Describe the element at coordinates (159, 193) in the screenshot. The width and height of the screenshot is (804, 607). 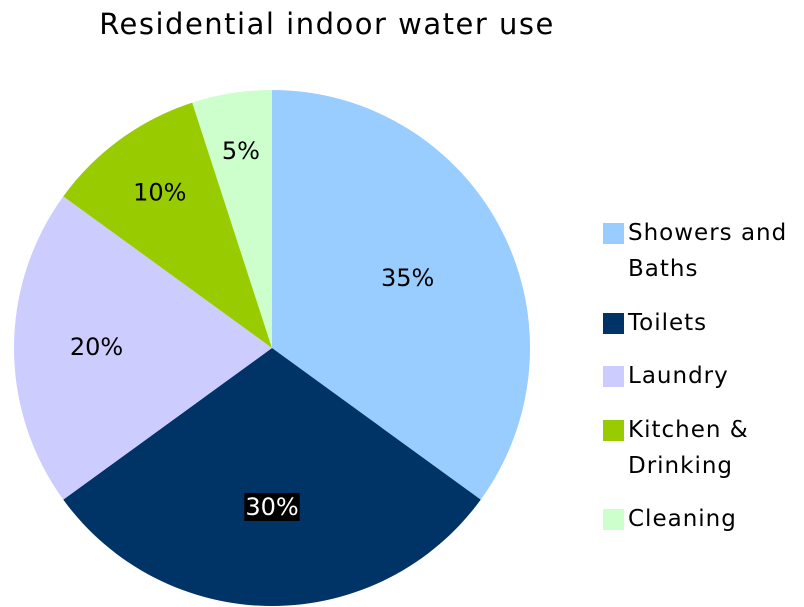
I see `data-label: 10%` at that location.